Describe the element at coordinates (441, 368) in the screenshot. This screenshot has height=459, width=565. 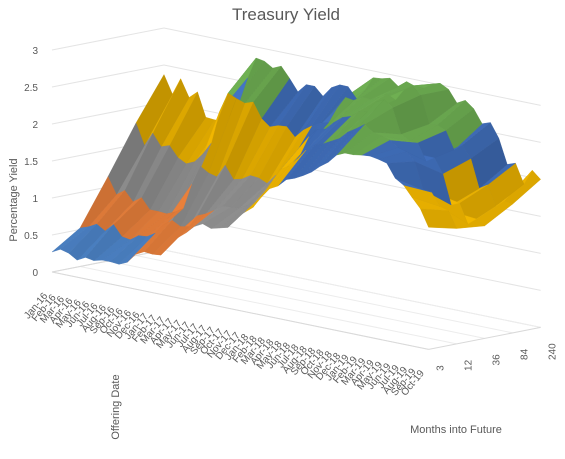
I see `y-tick-label: 3` at that location.